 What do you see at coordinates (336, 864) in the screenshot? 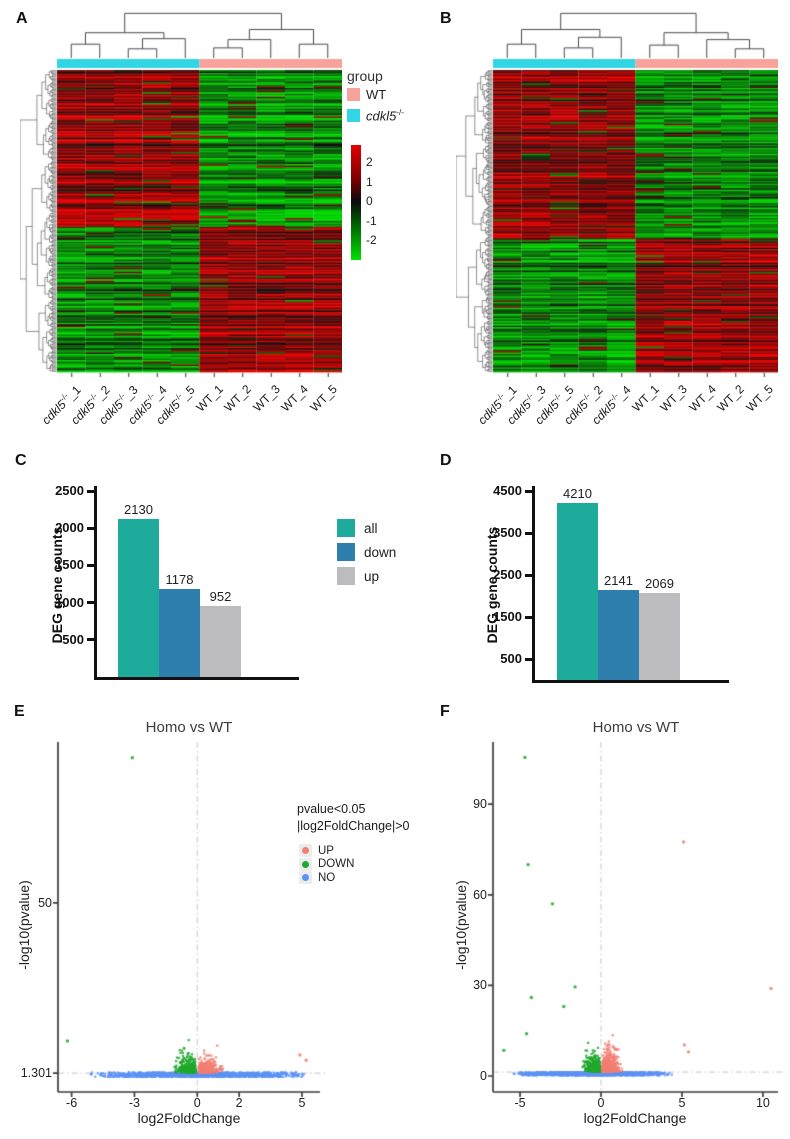
I see `volcano-legend-label: DOWN` at bounding box center [336, 864].